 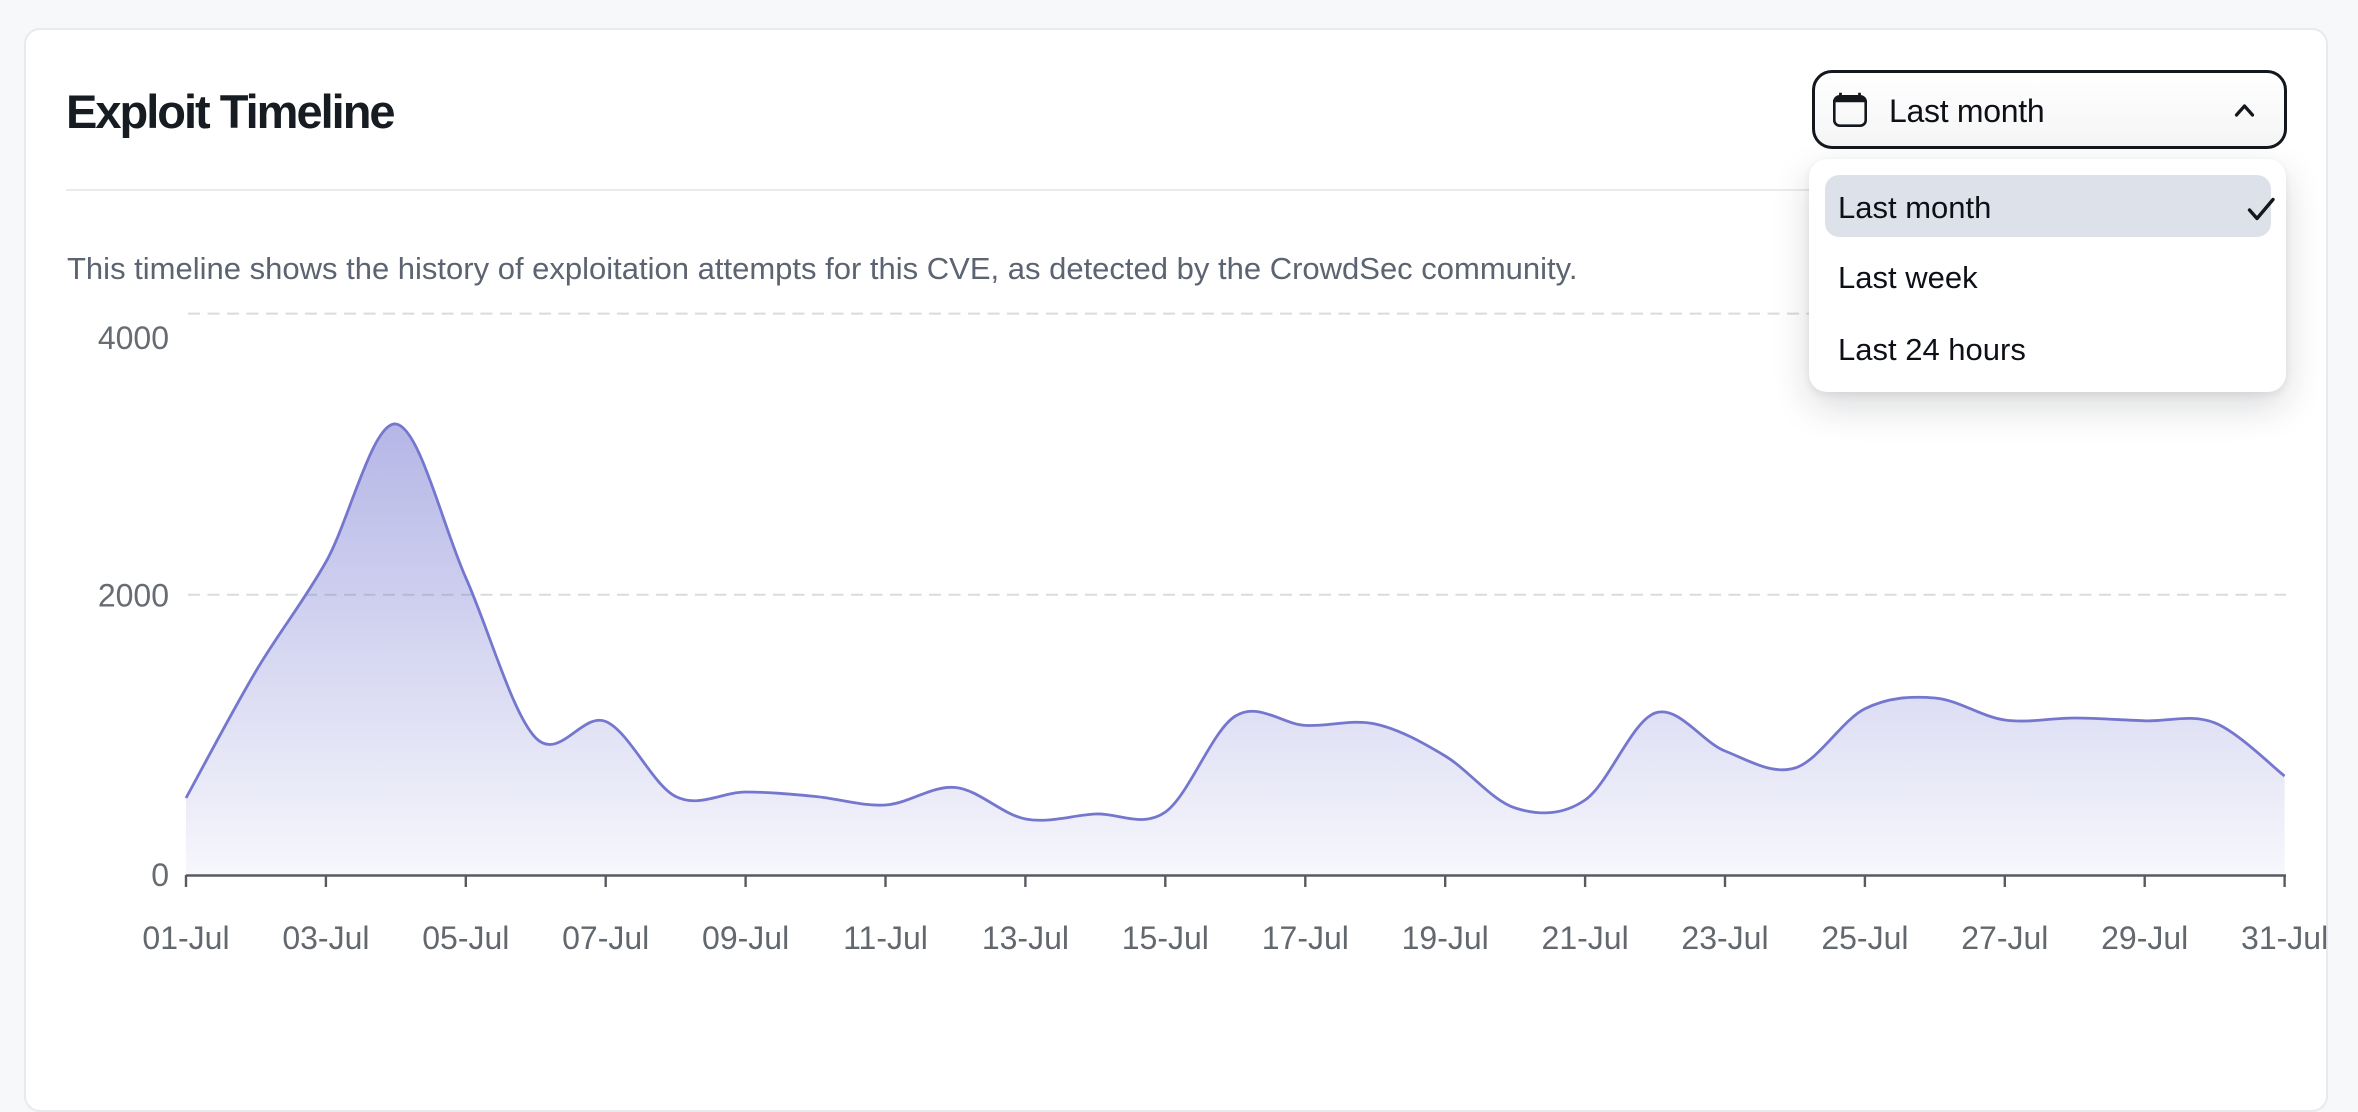 What do you see at coordinates (1585, 938) in the screenshot?
I see `svg-text: 21-Jul` at bounding box center [1585, 938].